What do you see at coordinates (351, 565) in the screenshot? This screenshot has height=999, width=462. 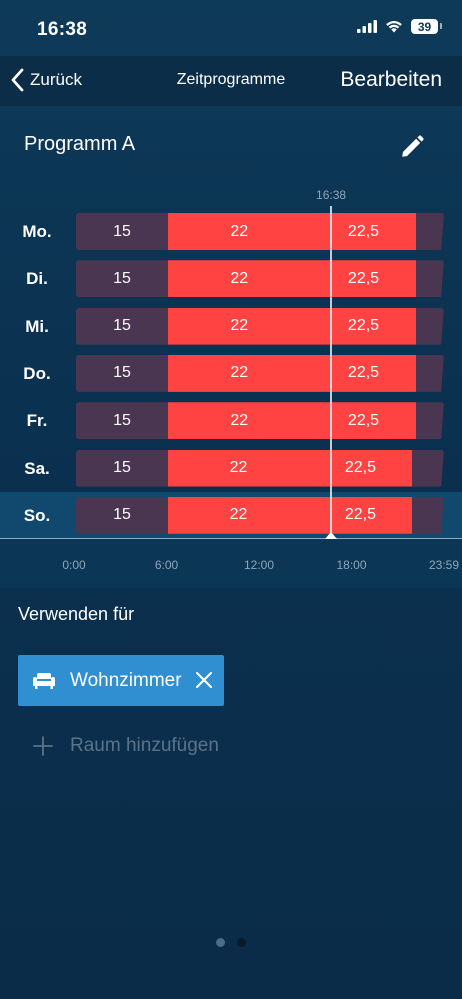 I see `time-axis-tick: 18:00` at bounding box center [351, 565].